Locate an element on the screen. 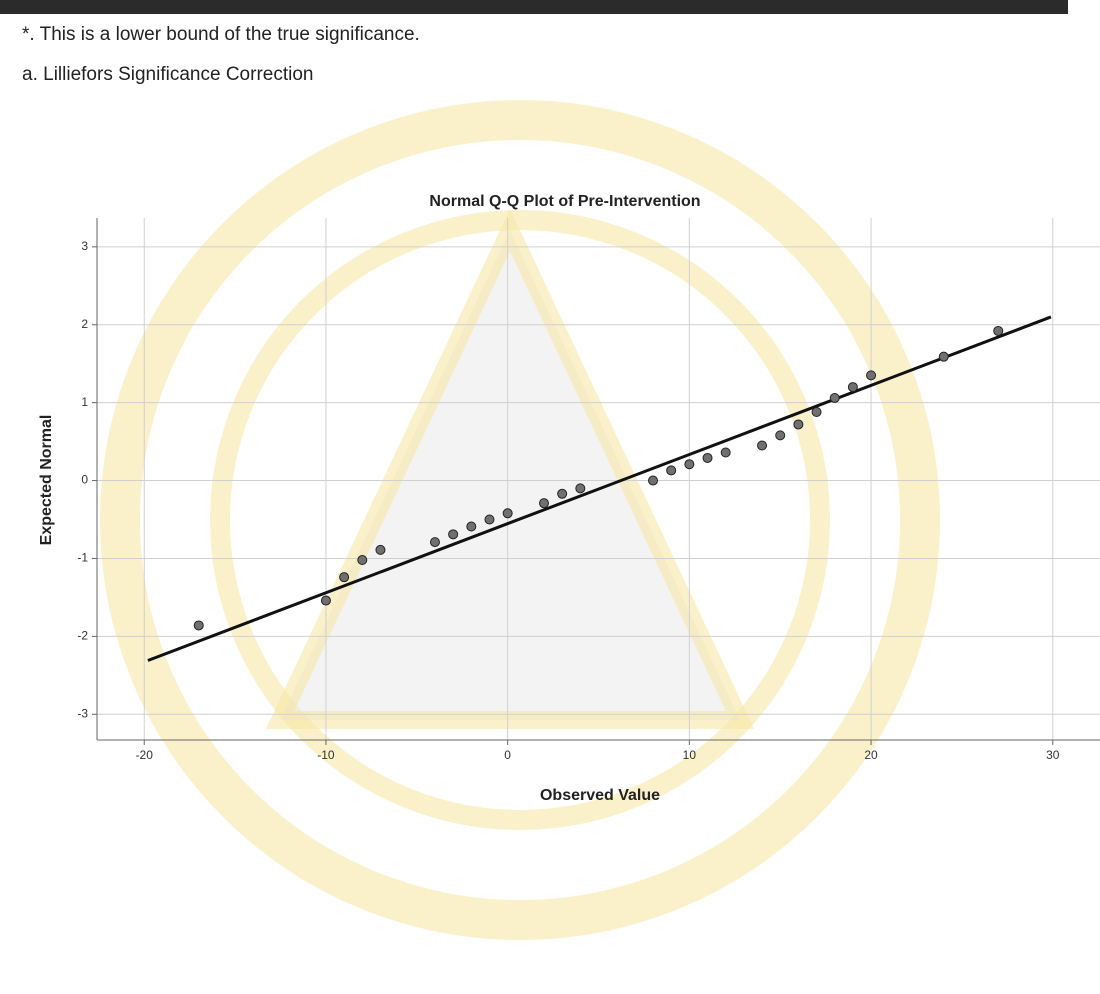  x-tick-label: 20 is located at coordinates (871, 755).